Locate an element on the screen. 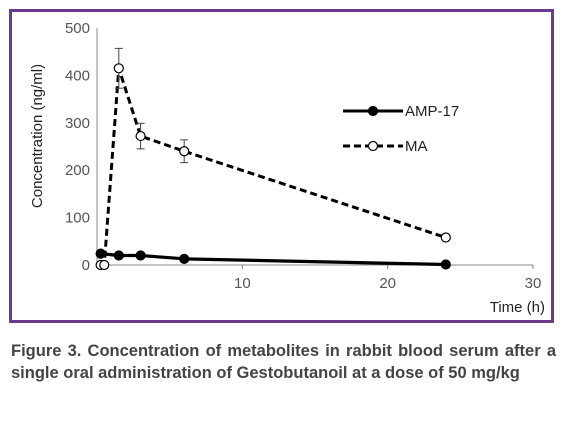 Image resolution: width=568 pixels, height=421 pixels. y-tick-label: 100 is located at coordinates (77, 218).